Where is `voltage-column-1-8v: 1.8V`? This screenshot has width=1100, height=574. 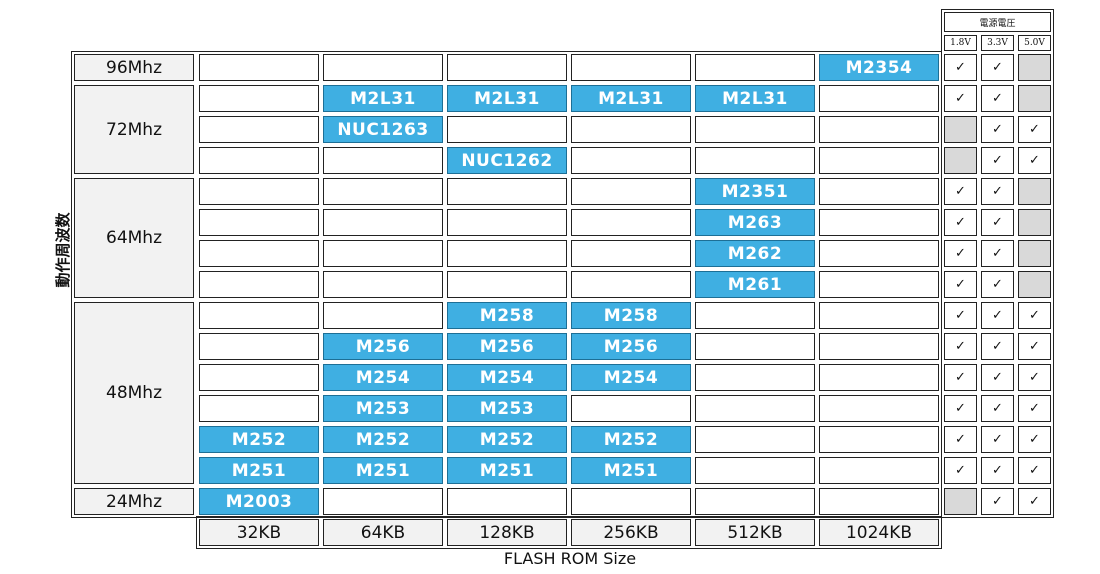
voltage-column-1-8v: 1.8V is located at coordinates (960, 43).